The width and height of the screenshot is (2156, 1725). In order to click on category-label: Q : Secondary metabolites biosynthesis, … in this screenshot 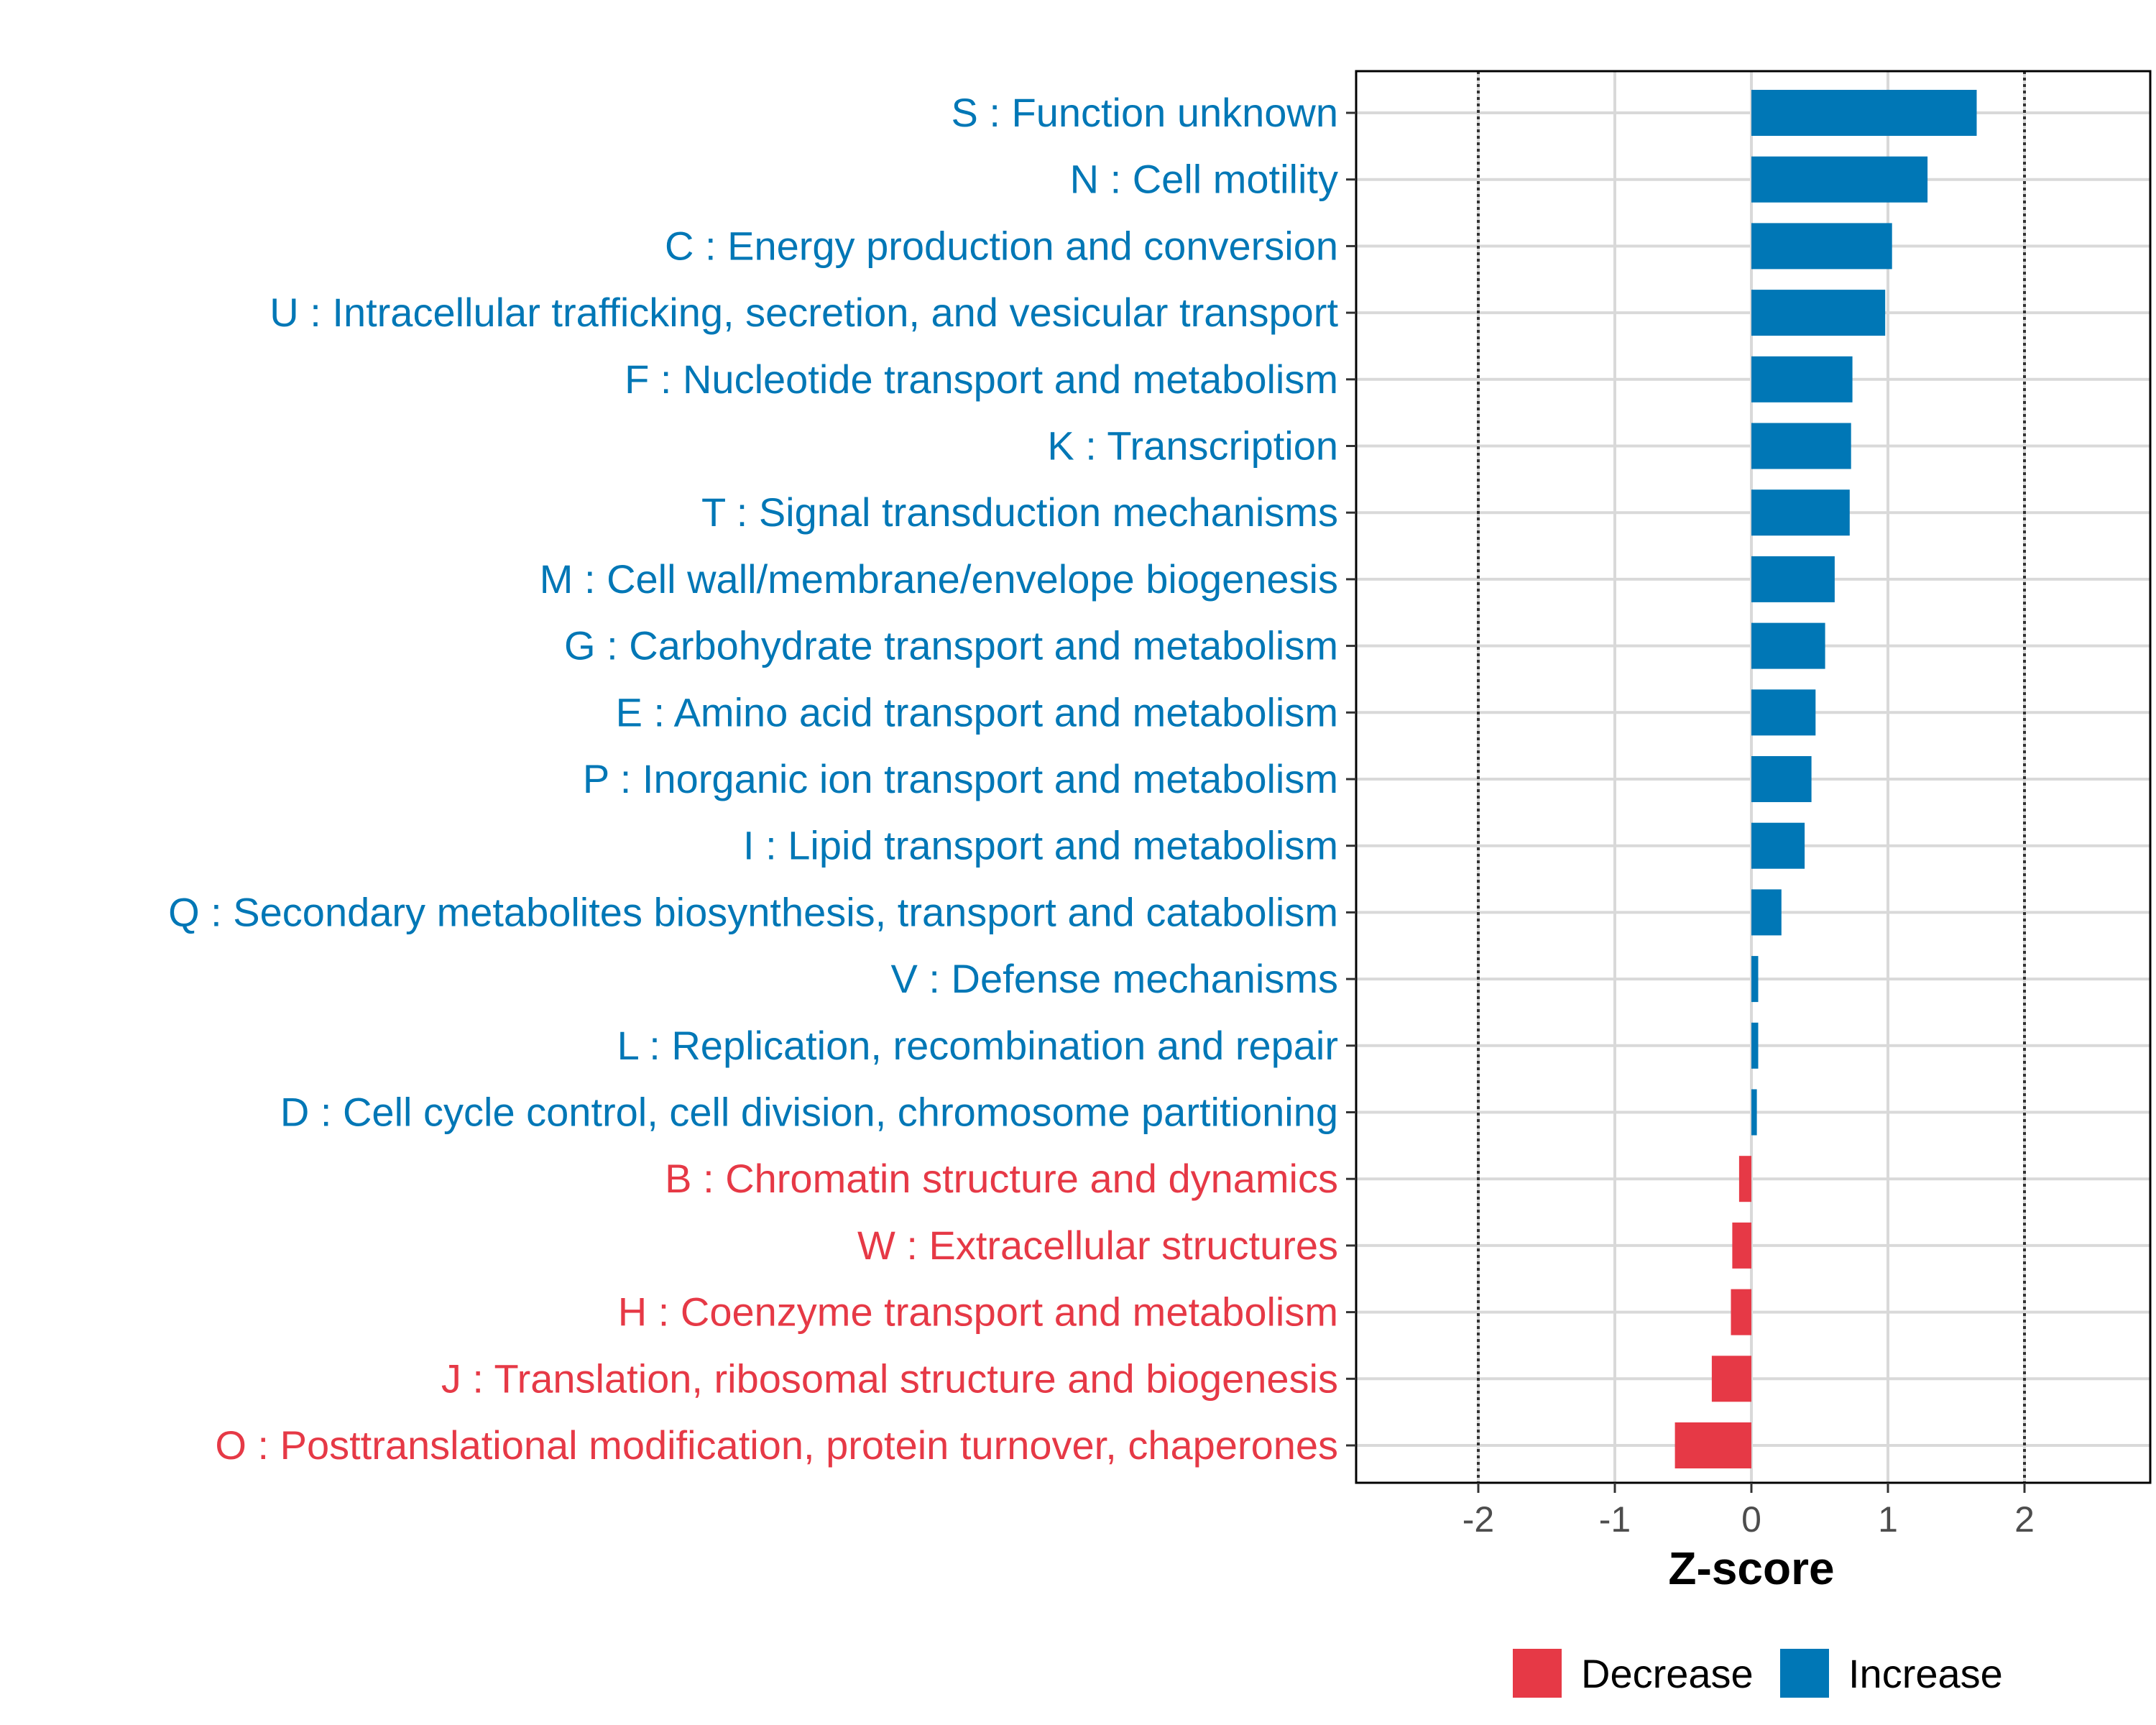, I will do `click(753, 911)`.